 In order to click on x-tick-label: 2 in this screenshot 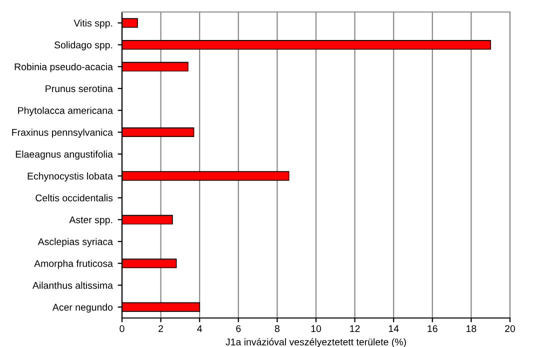, I will do `click(161, 328)`.